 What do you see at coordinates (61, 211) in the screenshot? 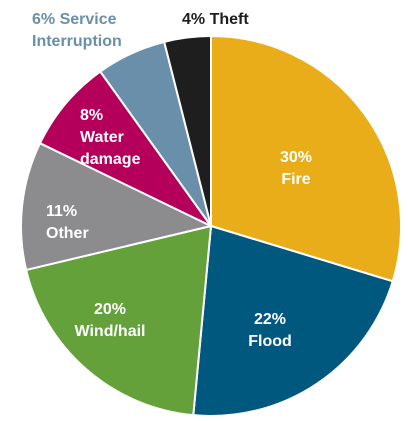
I see `slice-label-line: 11%` at bounding box center [61, 211].